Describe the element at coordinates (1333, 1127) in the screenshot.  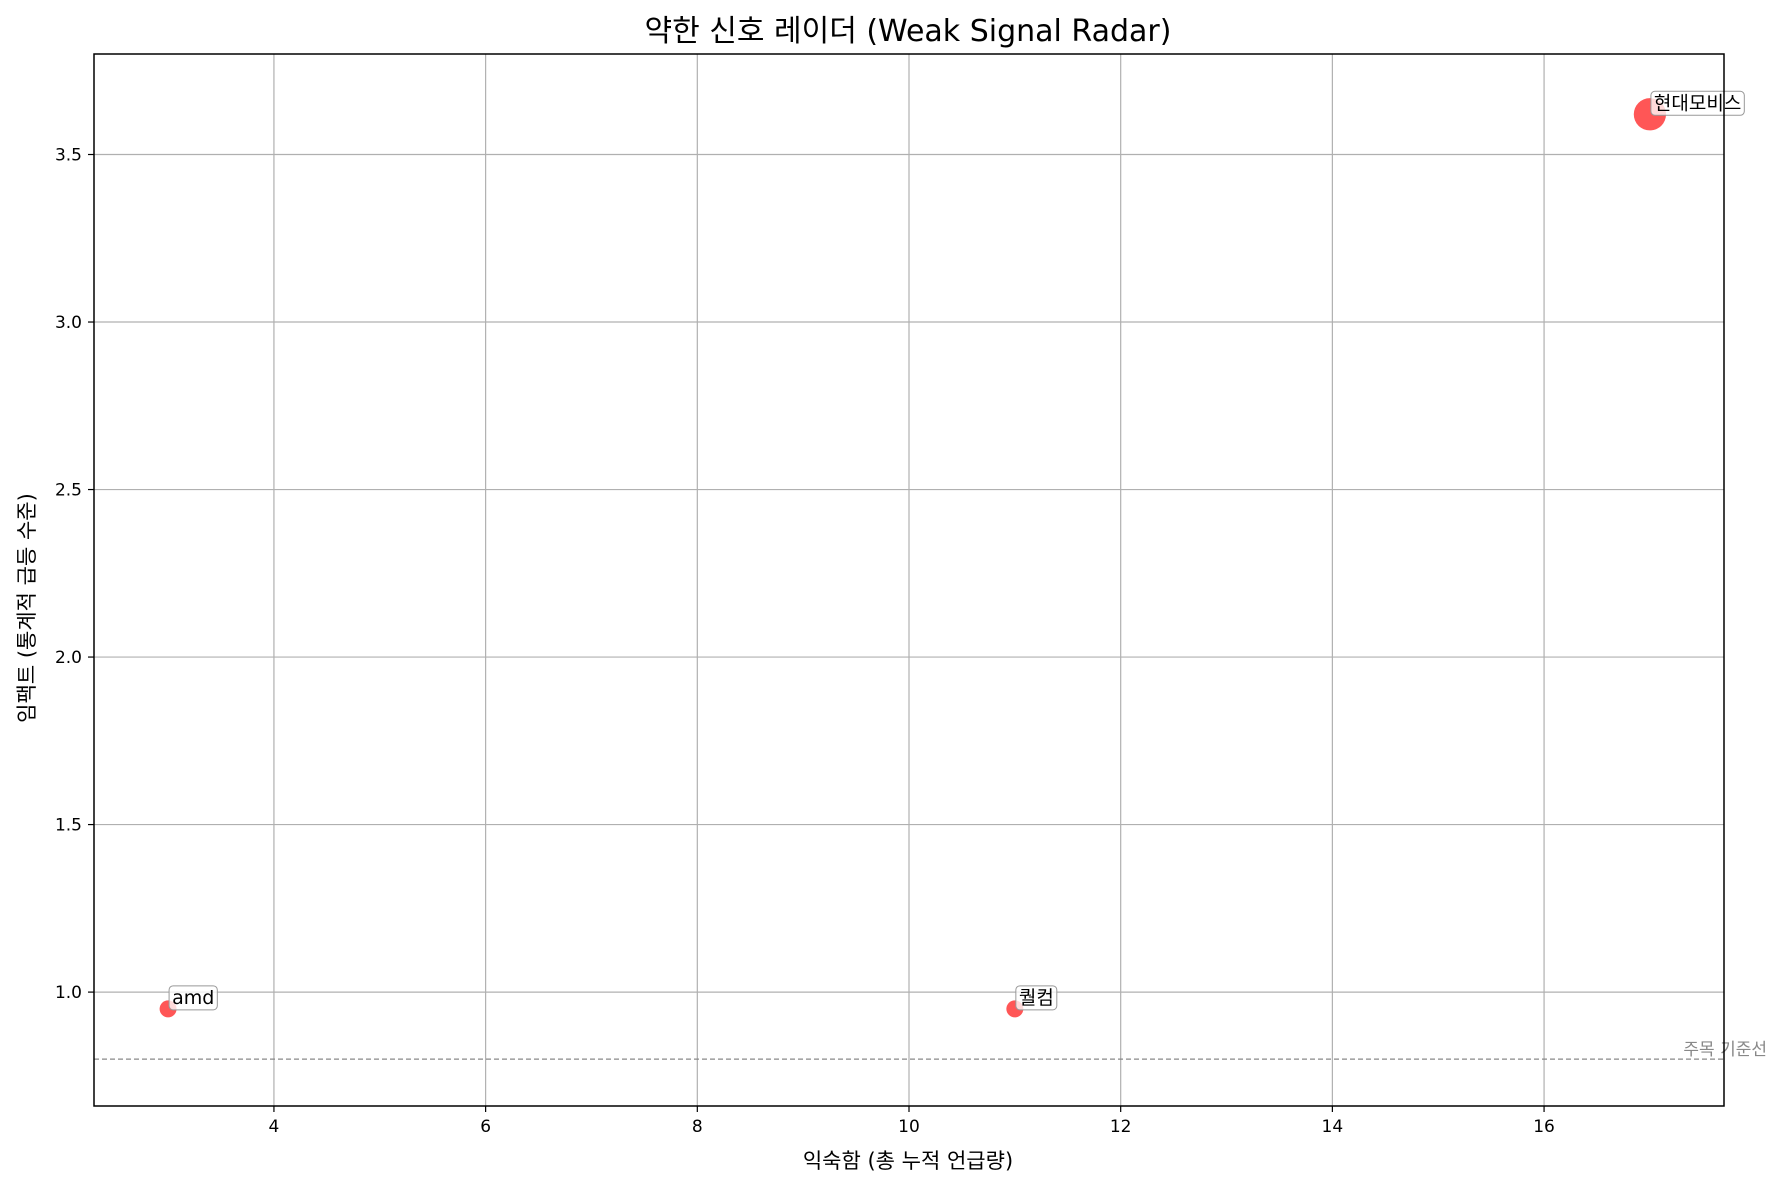
I see `x-tick-label: 14` at that location.